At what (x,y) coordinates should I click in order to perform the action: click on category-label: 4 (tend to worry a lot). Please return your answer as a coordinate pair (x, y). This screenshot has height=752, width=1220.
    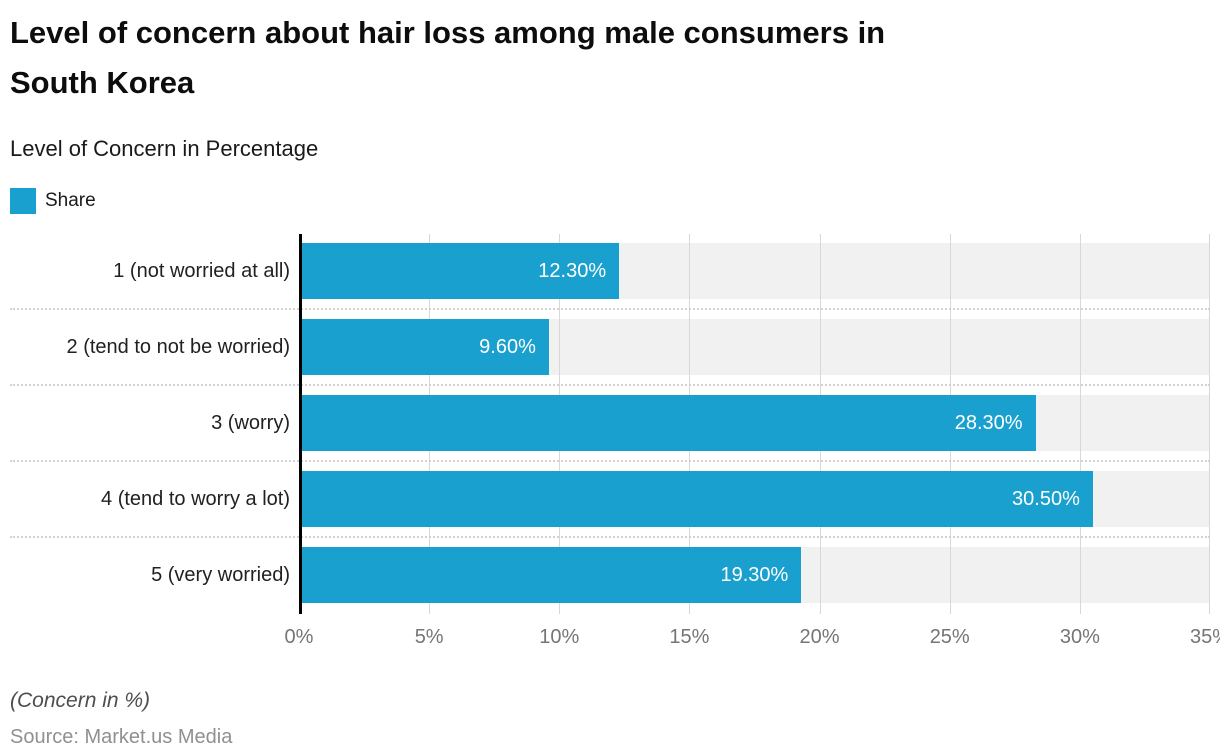
    Looking at the image, I should click on (195, 499).